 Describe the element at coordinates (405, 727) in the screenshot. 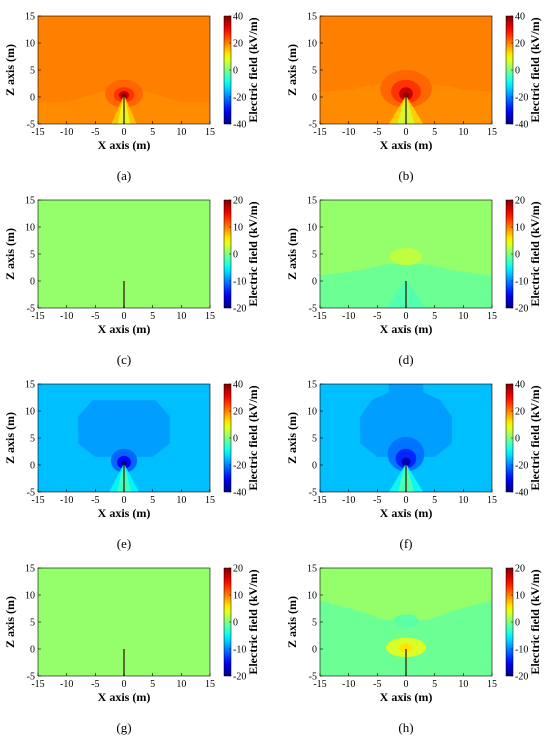

I see `panel-caption: (h)` at that location.